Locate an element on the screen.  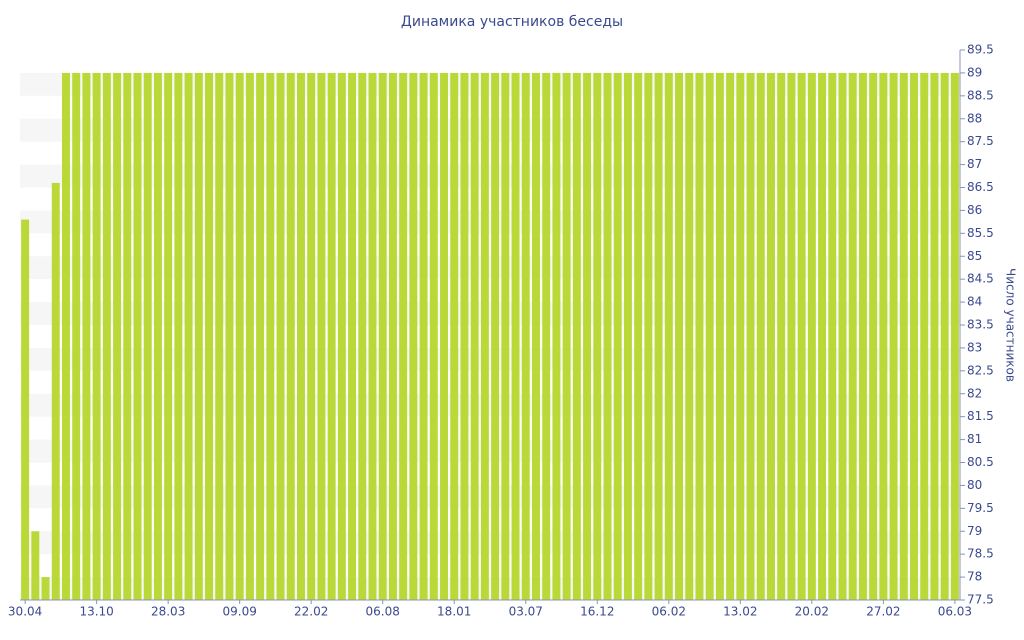
y-tick-label: 80.5 is located at coordinates (980, 462).